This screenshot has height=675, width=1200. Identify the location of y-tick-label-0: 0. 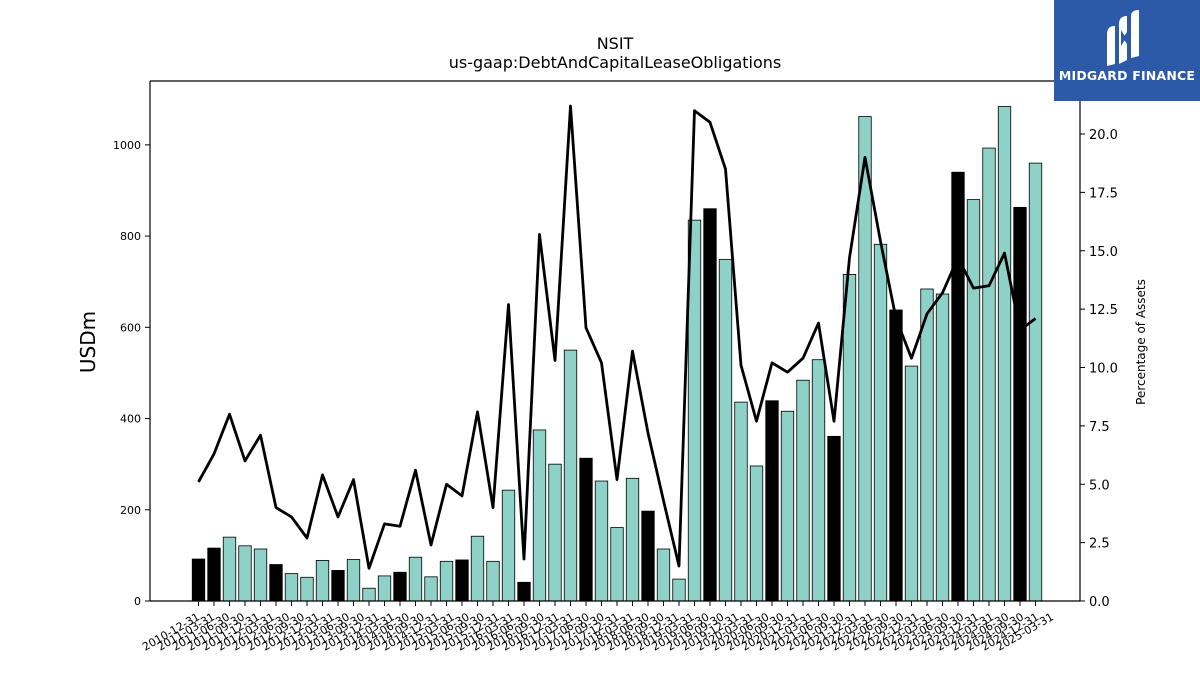
(137, 601).